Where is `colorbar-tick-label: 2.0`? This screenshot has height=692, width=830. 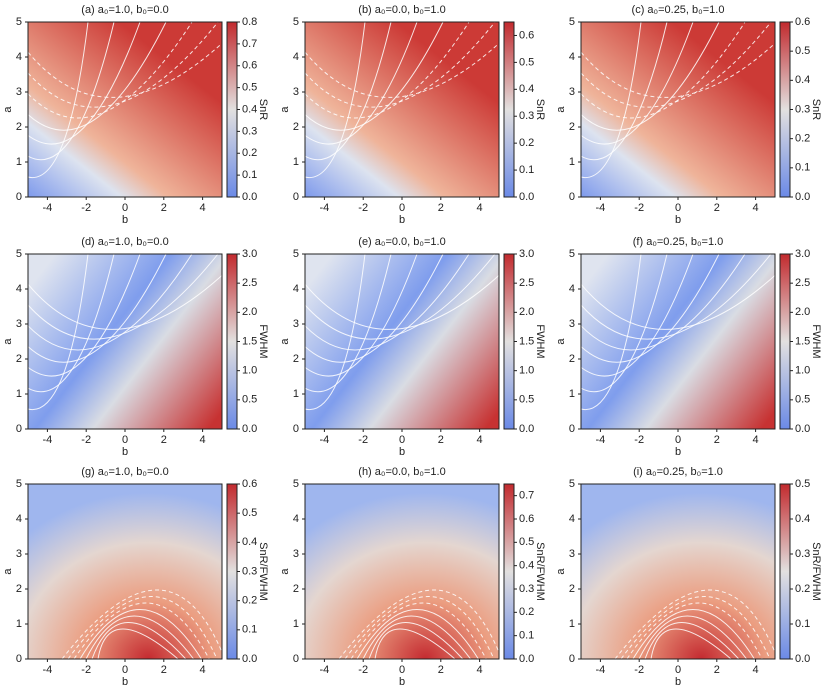
colorbar-tick-label: 2.0 is located at coordinates (526, 312).